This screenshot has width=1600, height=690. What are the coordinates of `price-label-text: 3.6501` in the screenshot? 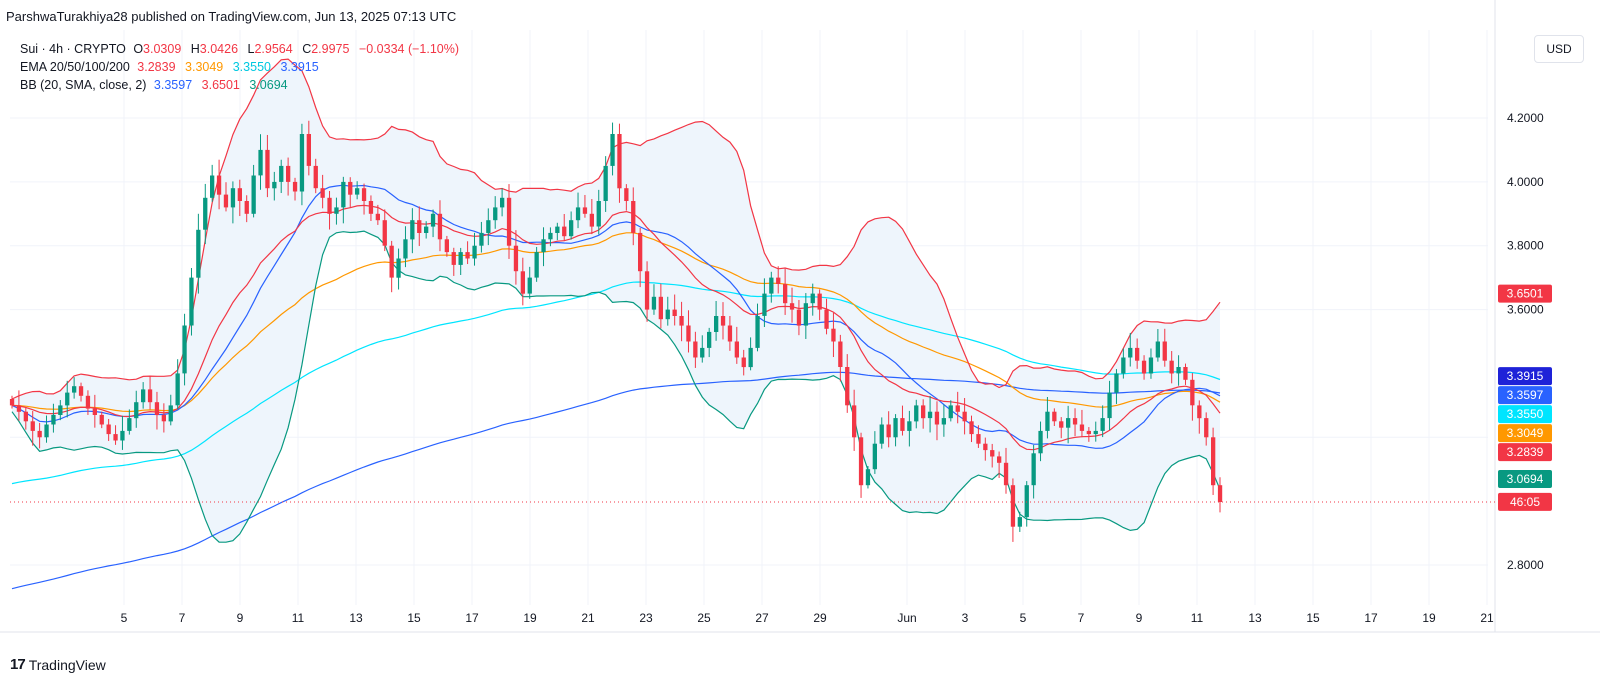 It's located at (1525, 294).